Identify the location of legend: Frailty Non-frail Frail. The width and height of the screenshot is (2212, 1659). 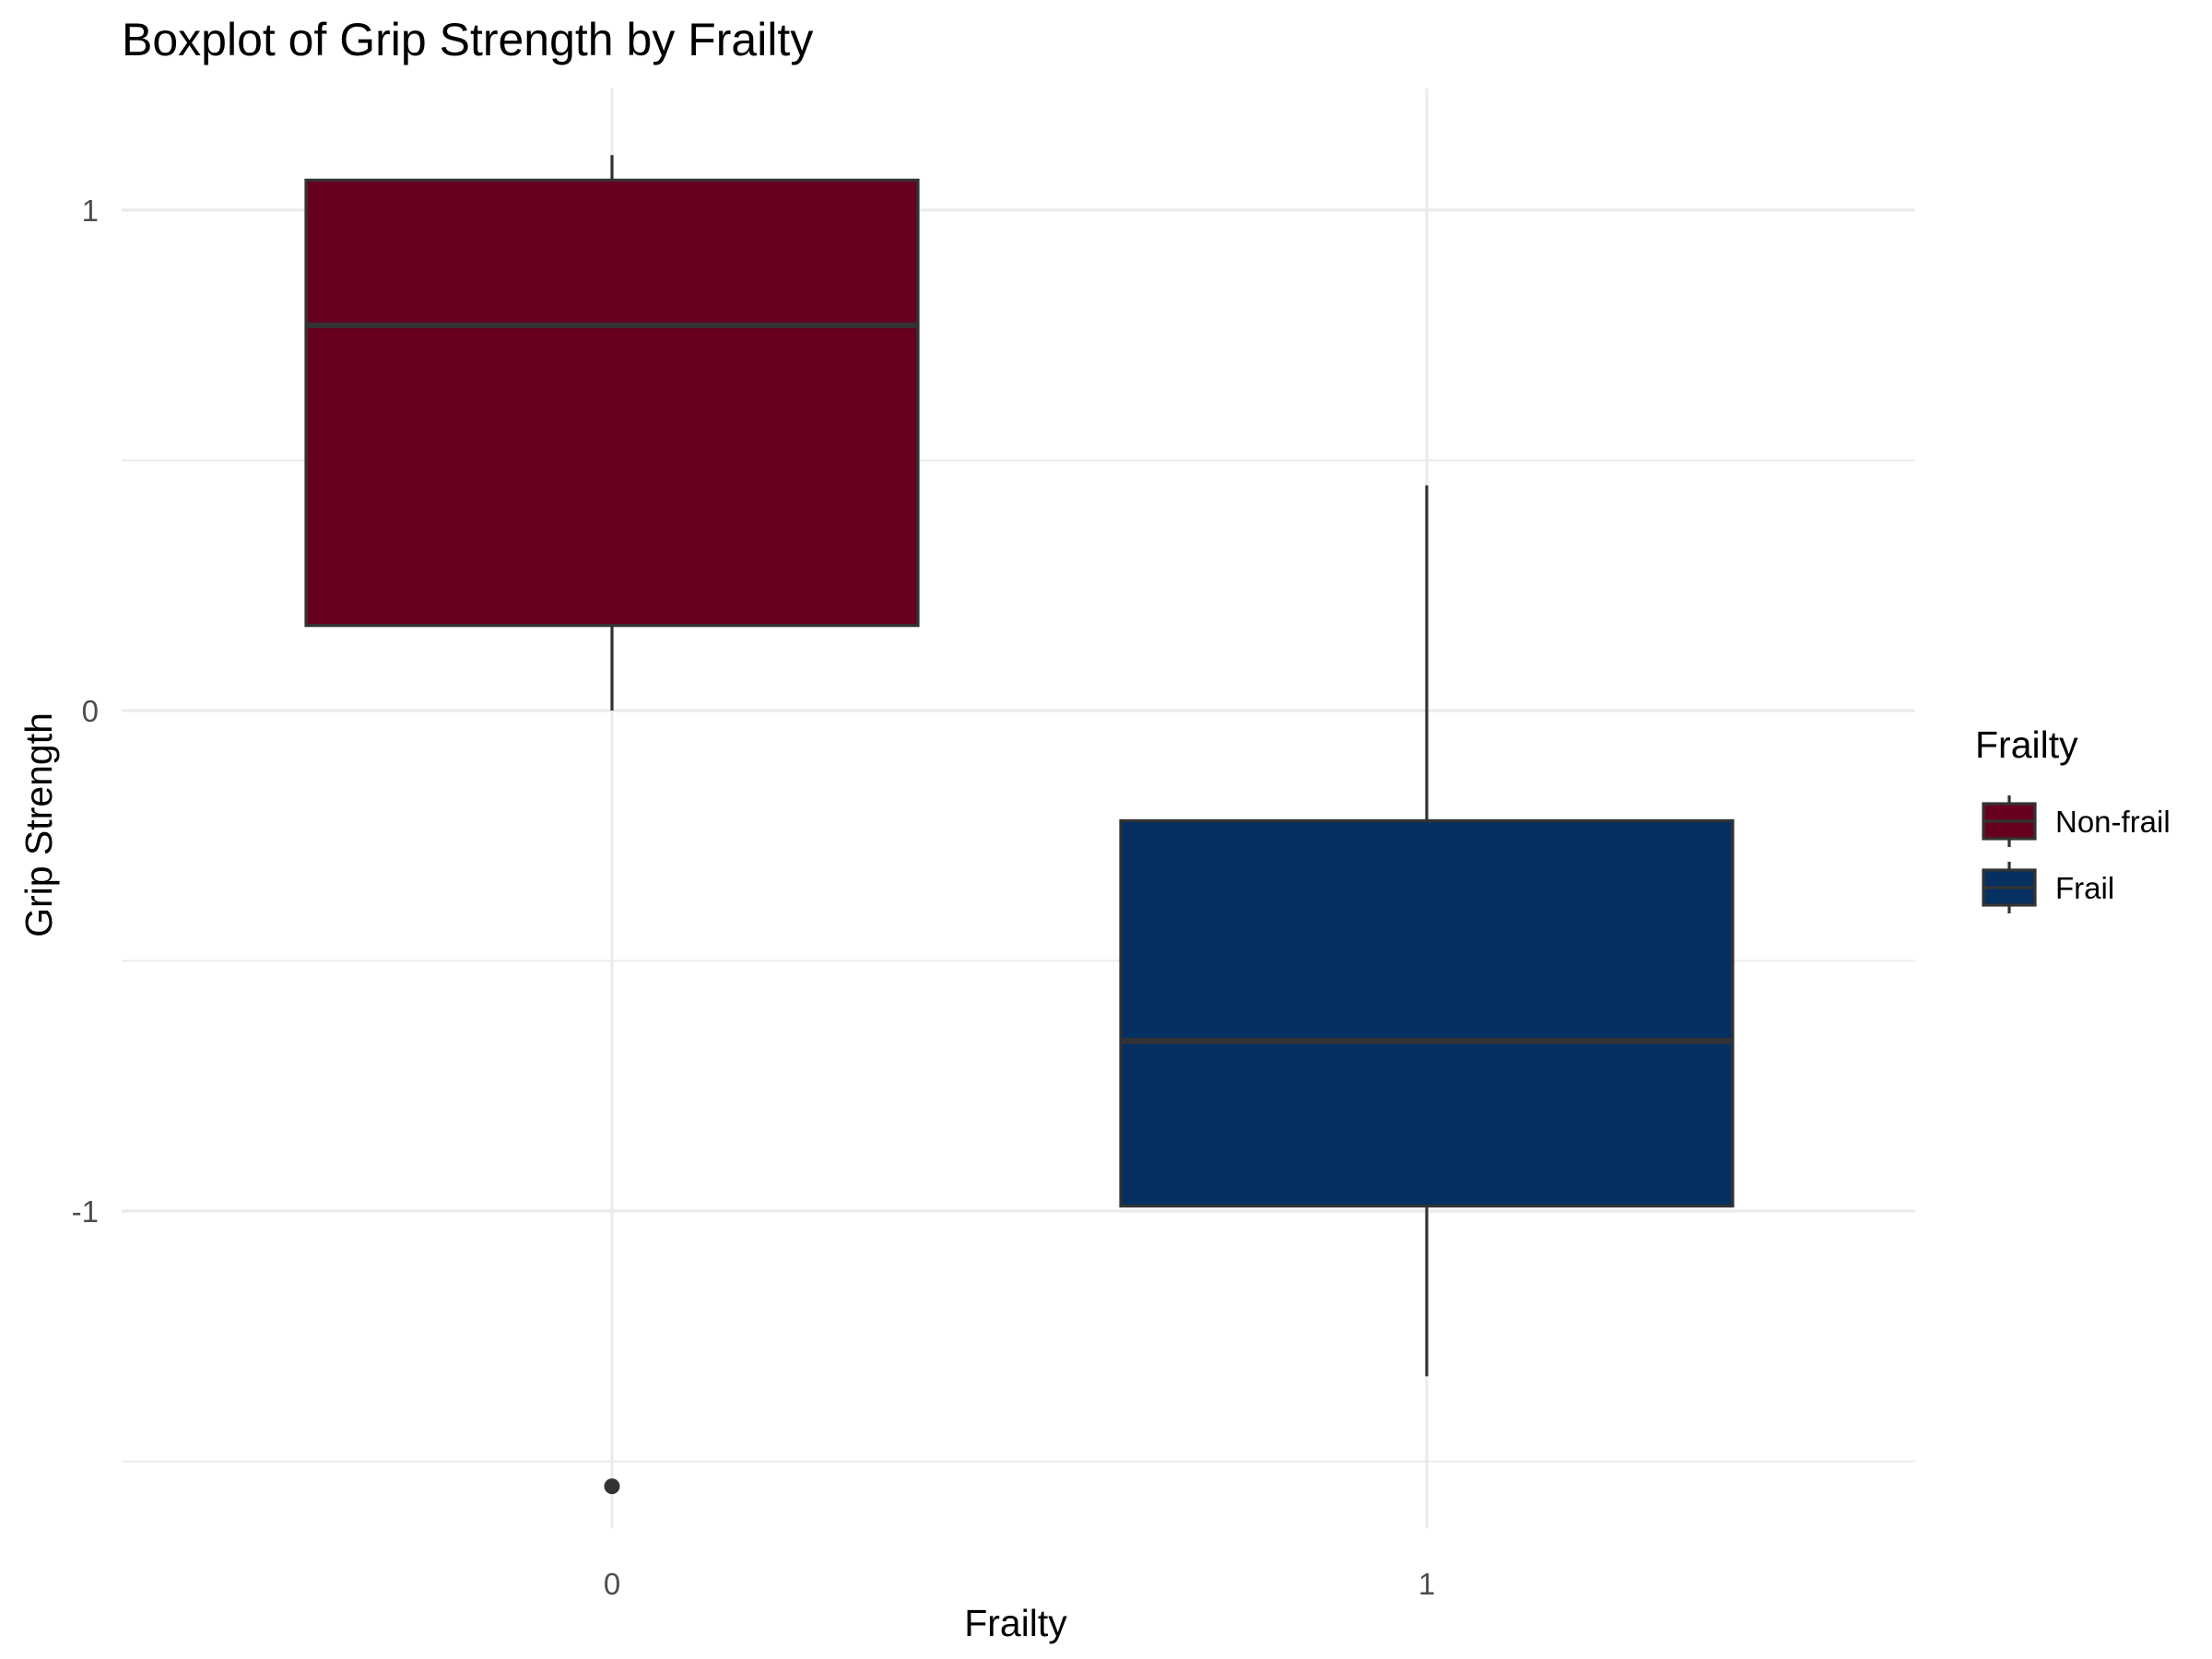
(2073, 818).